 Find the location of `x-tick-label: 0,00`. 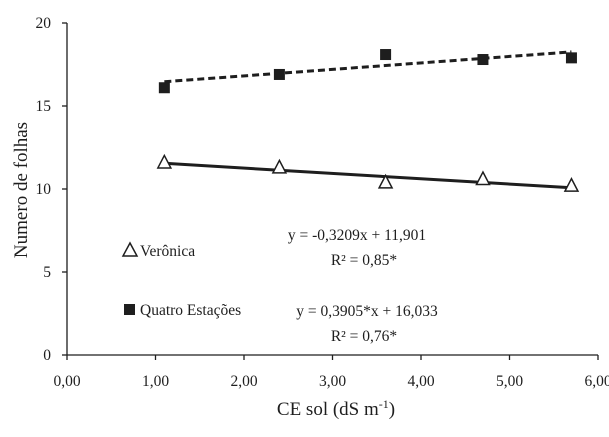

x-tick-label: 0,00 is located at coordinates (66, 381).